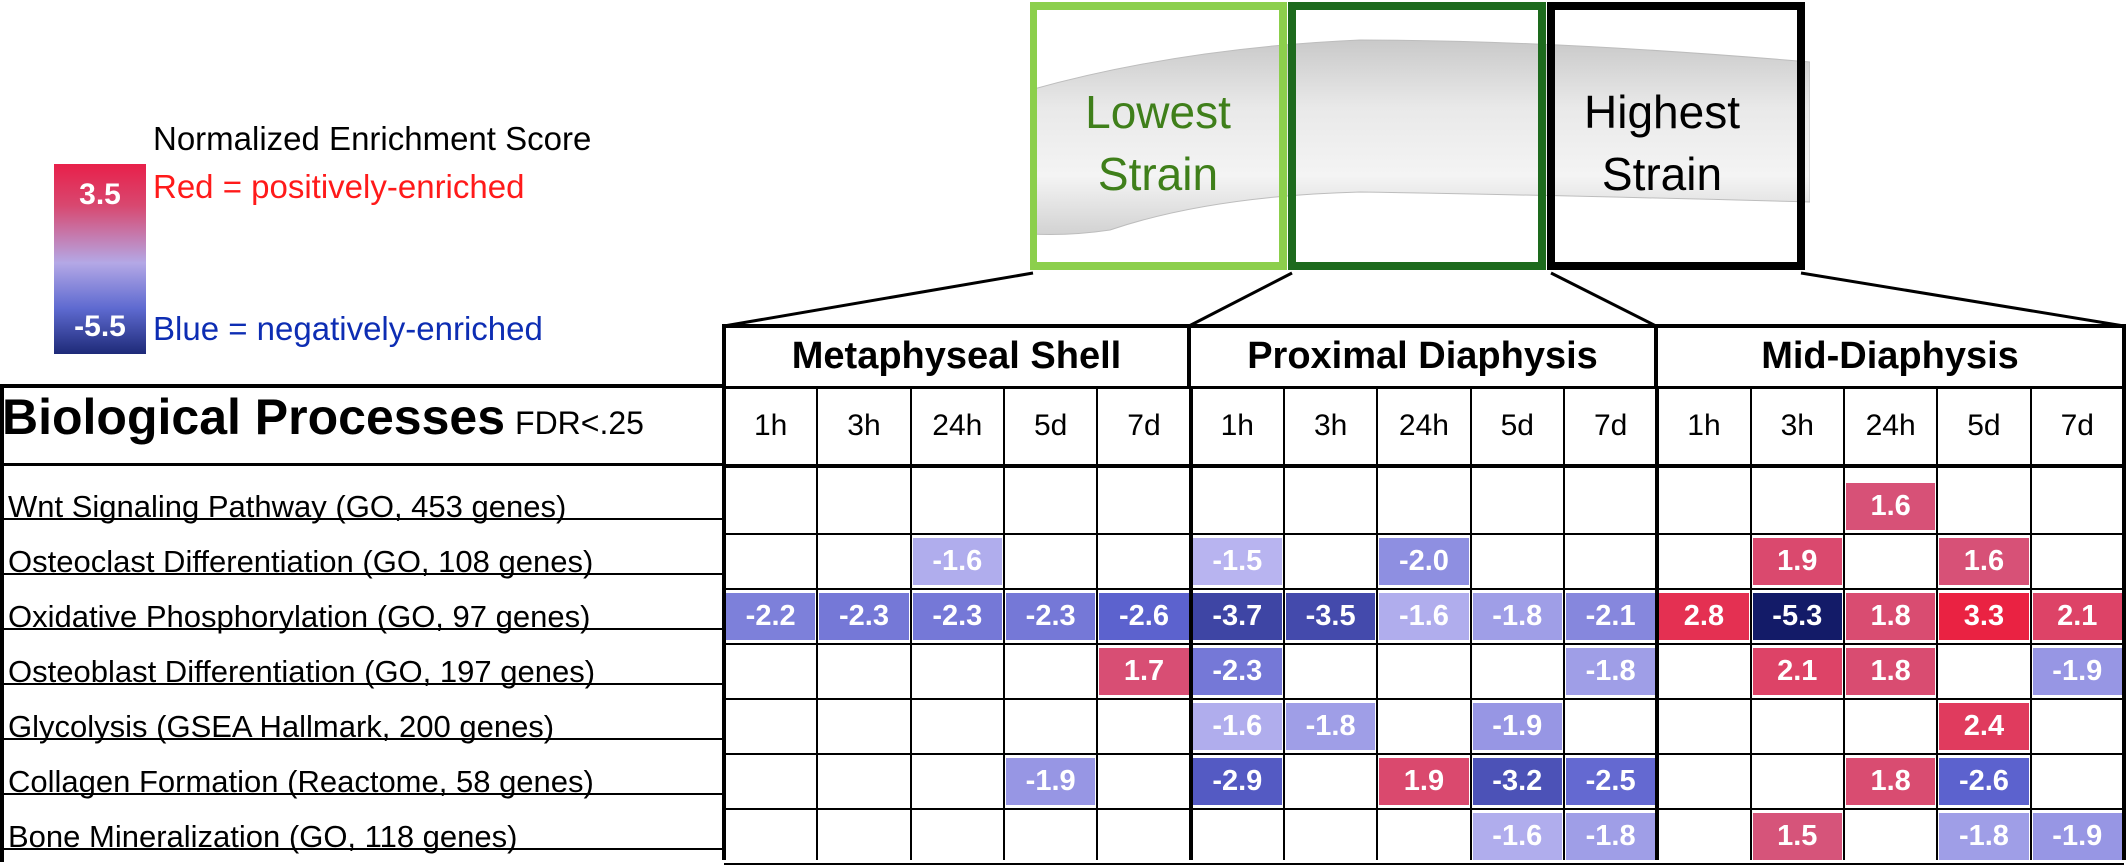 The width and height of the screenshot is (2128, 865). I want to click on heatmap-cell: 3.3, so click(1984, 616).